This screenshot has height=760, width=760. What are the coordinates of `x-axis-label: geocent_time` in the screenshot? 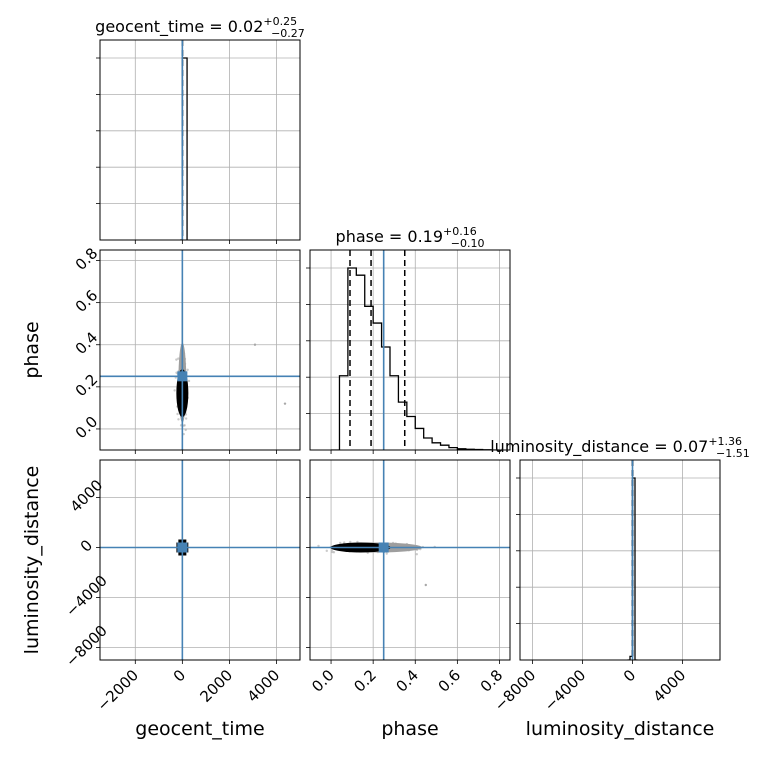 It's located at (199, 729).